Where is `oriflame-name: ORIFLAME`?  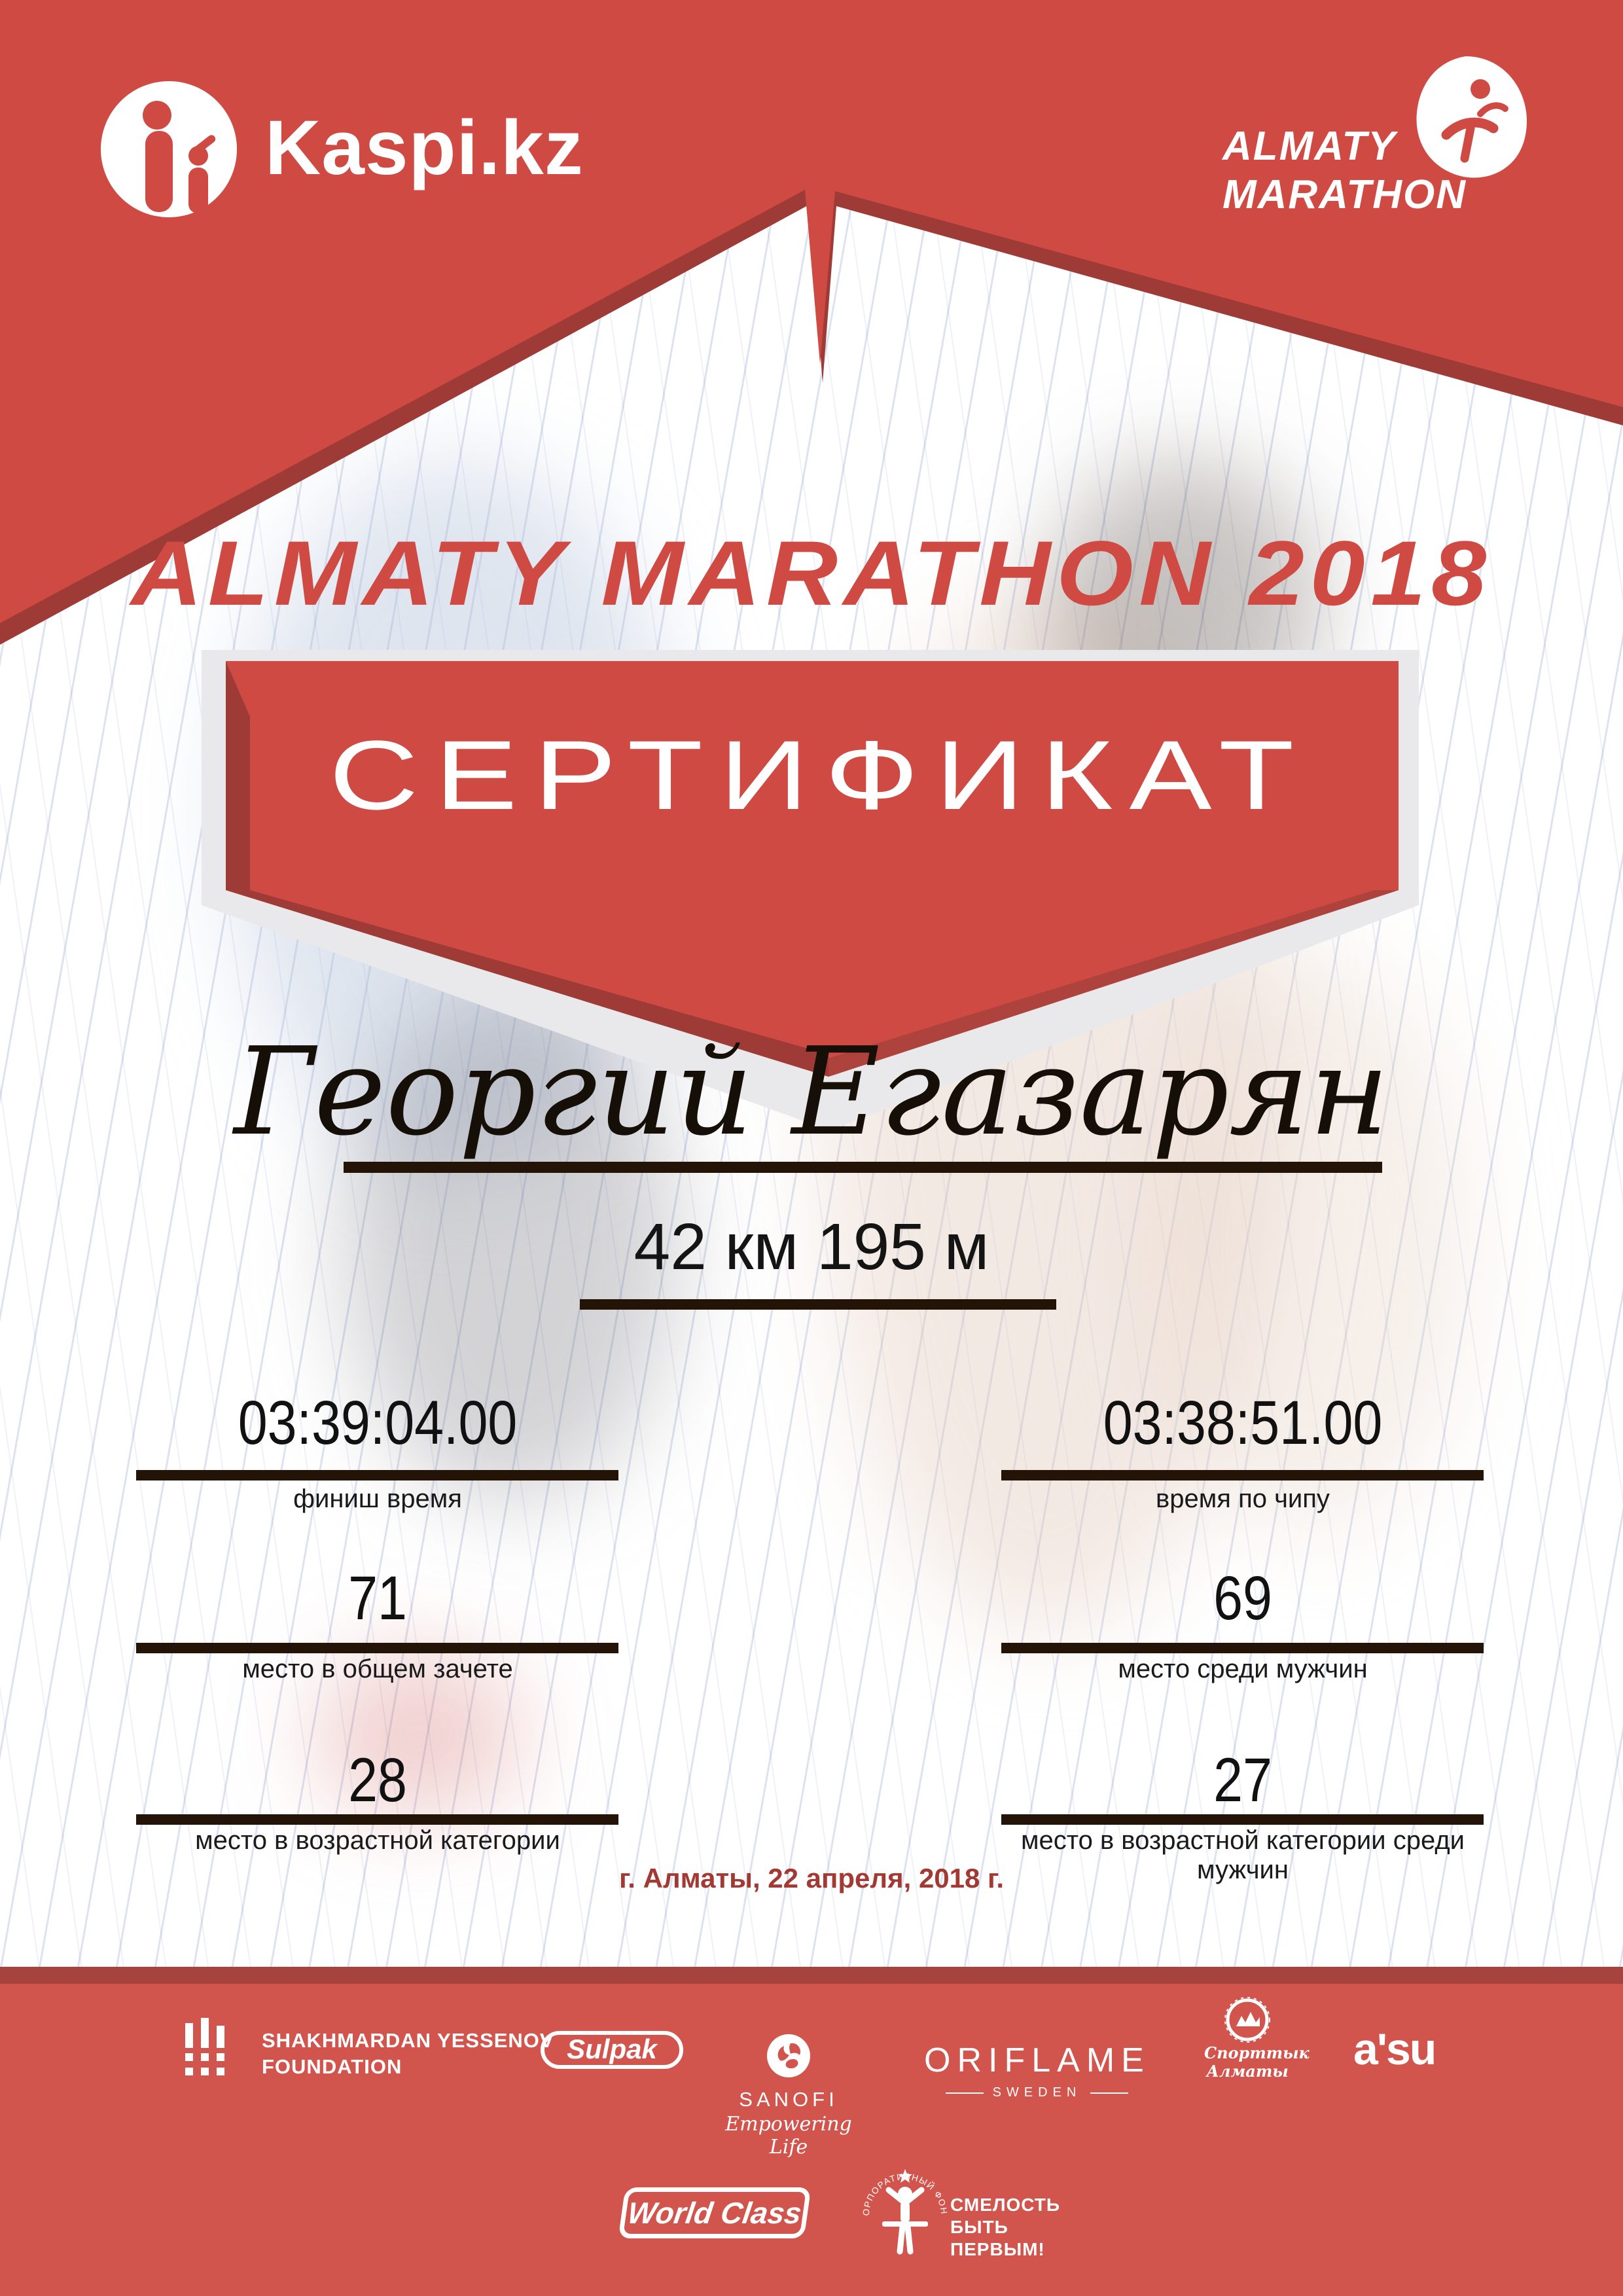
oriflame-name: ORIFLAME is located at coordinates (1037, 2060).